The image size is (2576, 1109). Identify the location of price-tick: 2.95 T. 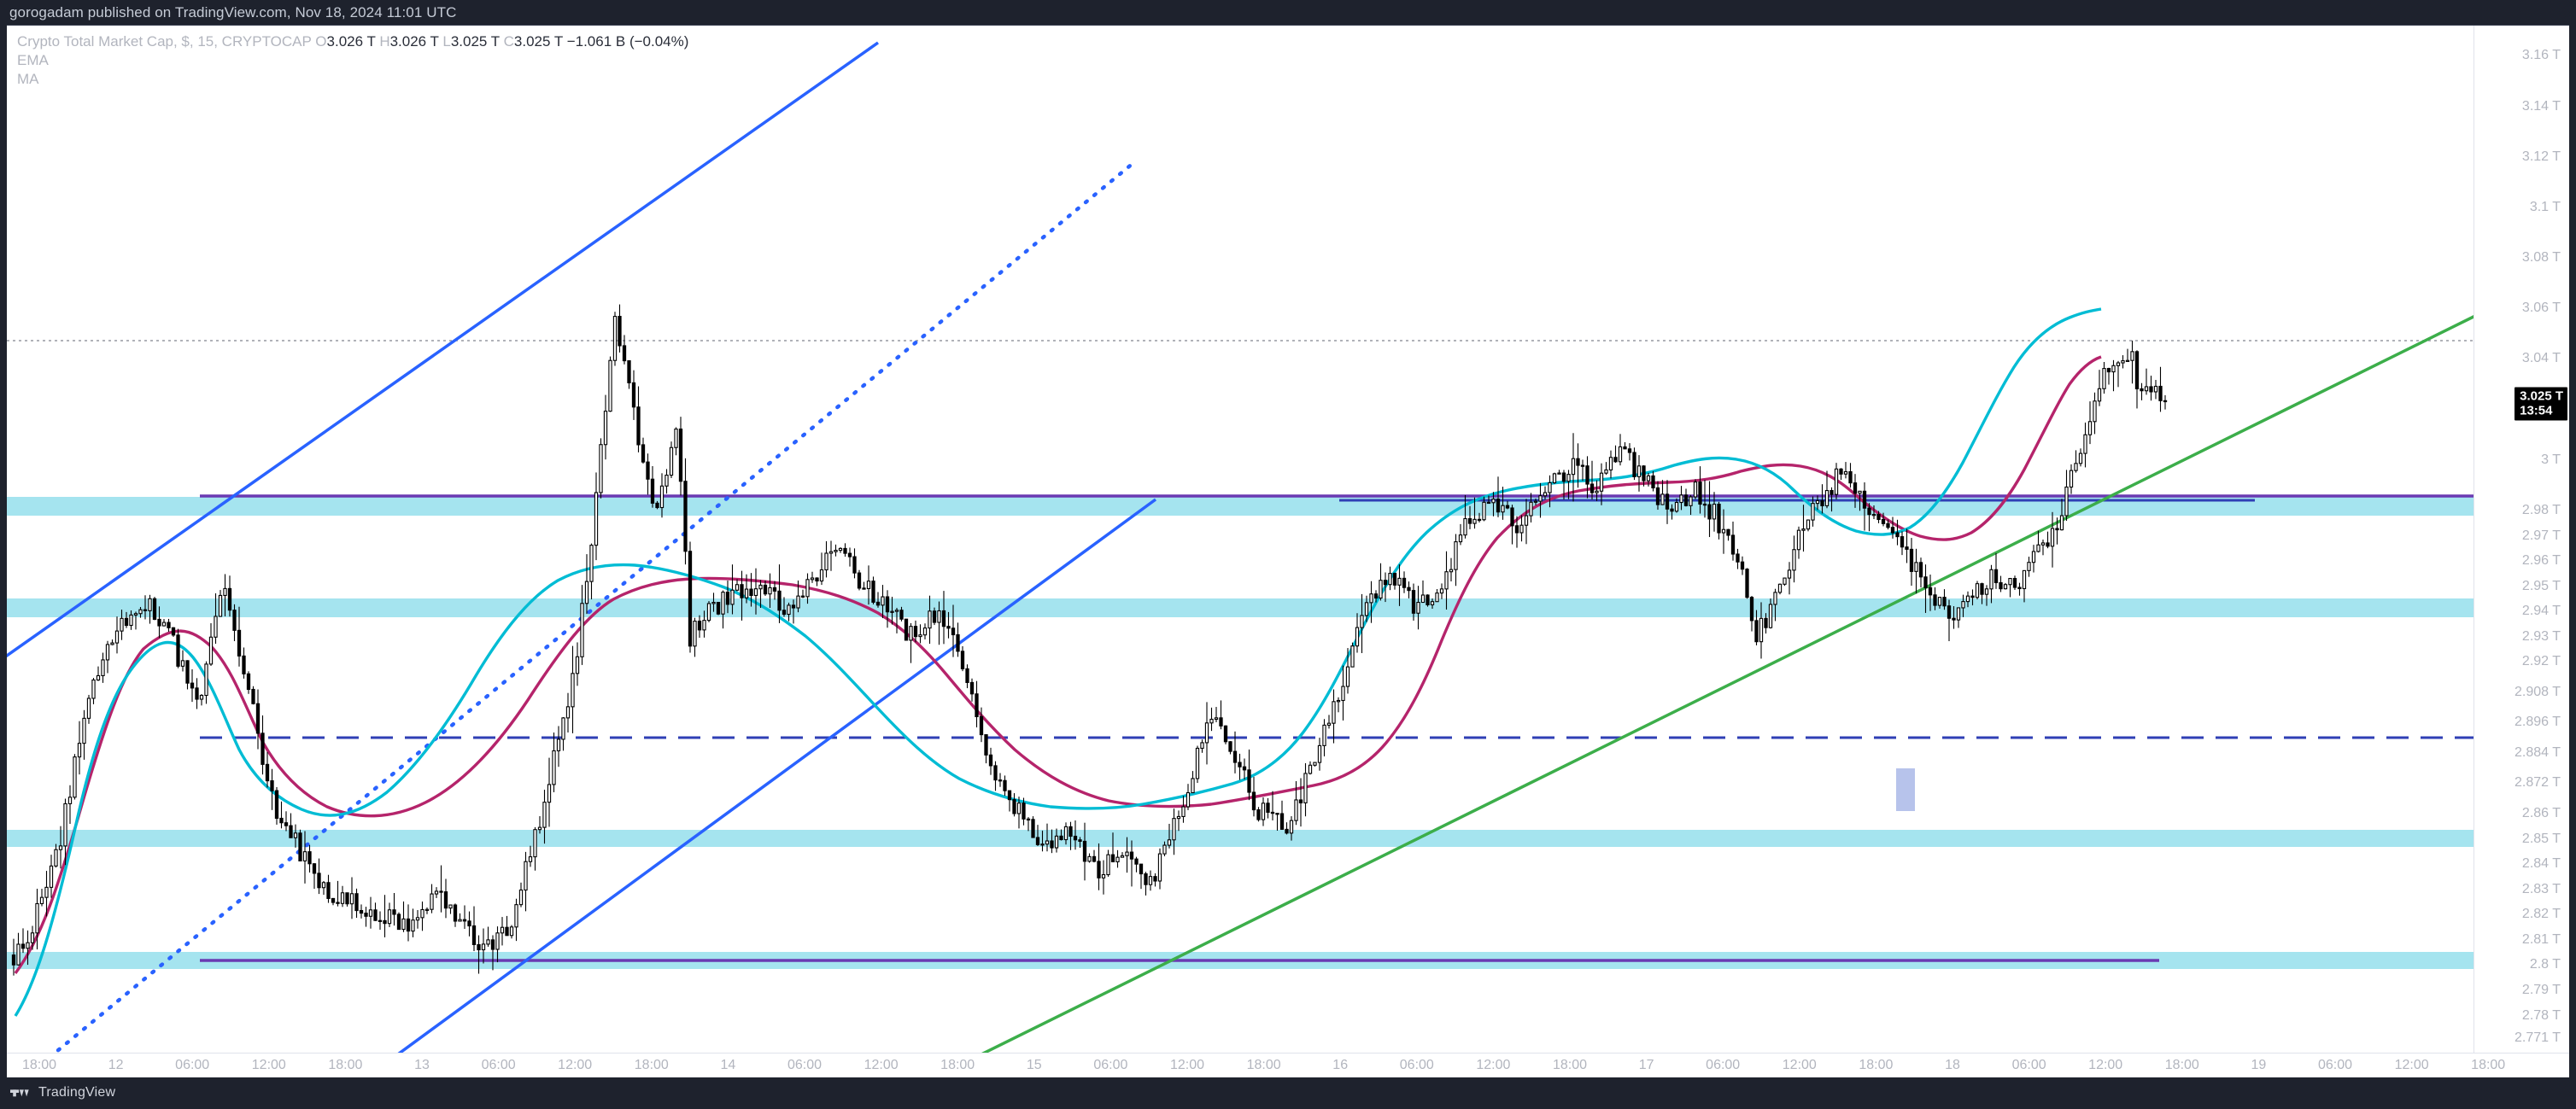
(2541, 585).